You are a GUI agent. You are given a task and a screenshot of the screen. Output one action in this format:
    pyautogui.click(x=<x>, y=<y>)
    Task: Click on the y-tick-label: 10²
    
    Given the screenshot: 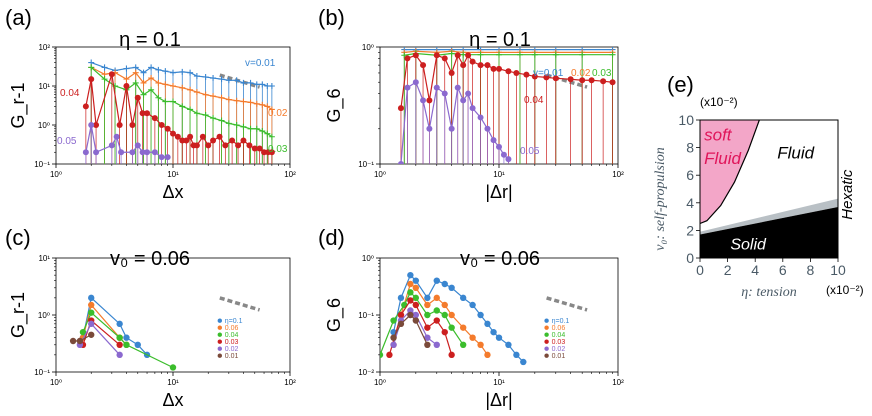 What is the action you would take?
    pyautogui.click(x=44, y=47)
    